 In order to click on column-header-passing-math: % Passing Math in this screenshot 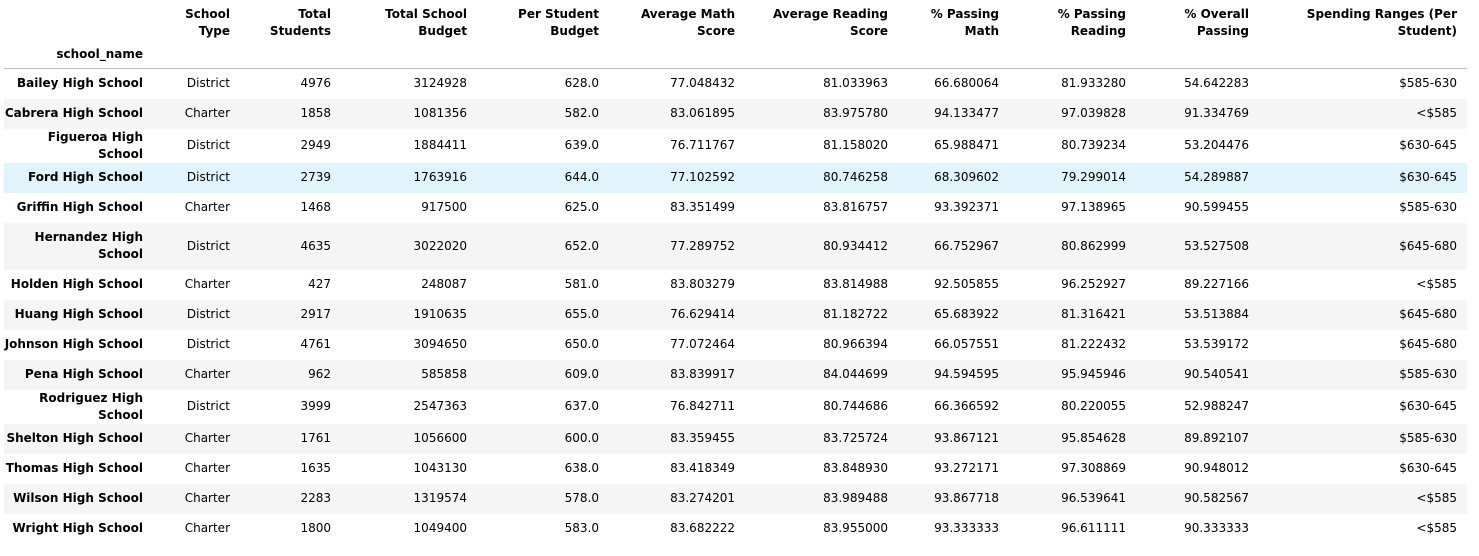, I will do `click(964, 22)`.